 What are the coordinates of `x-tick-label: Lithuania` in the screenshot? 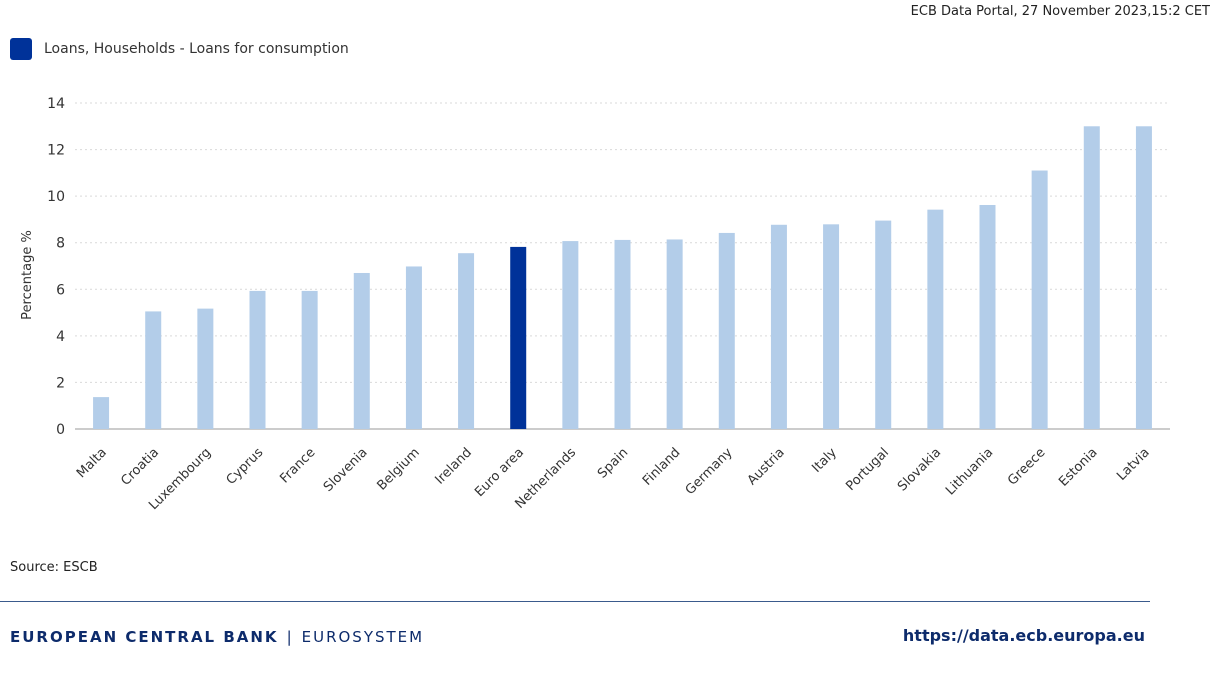 It's located at (969, 471).